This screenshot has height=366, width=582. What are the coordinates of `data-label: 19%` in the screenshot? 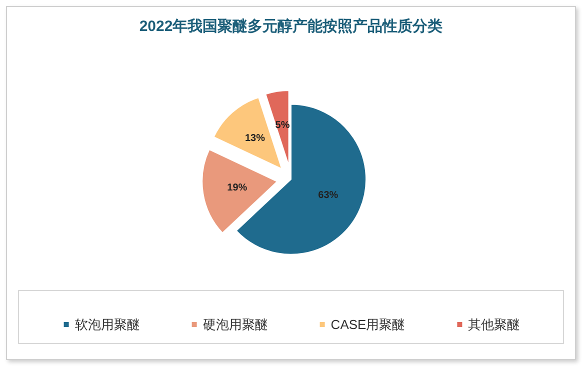 It's located at (237, 188).